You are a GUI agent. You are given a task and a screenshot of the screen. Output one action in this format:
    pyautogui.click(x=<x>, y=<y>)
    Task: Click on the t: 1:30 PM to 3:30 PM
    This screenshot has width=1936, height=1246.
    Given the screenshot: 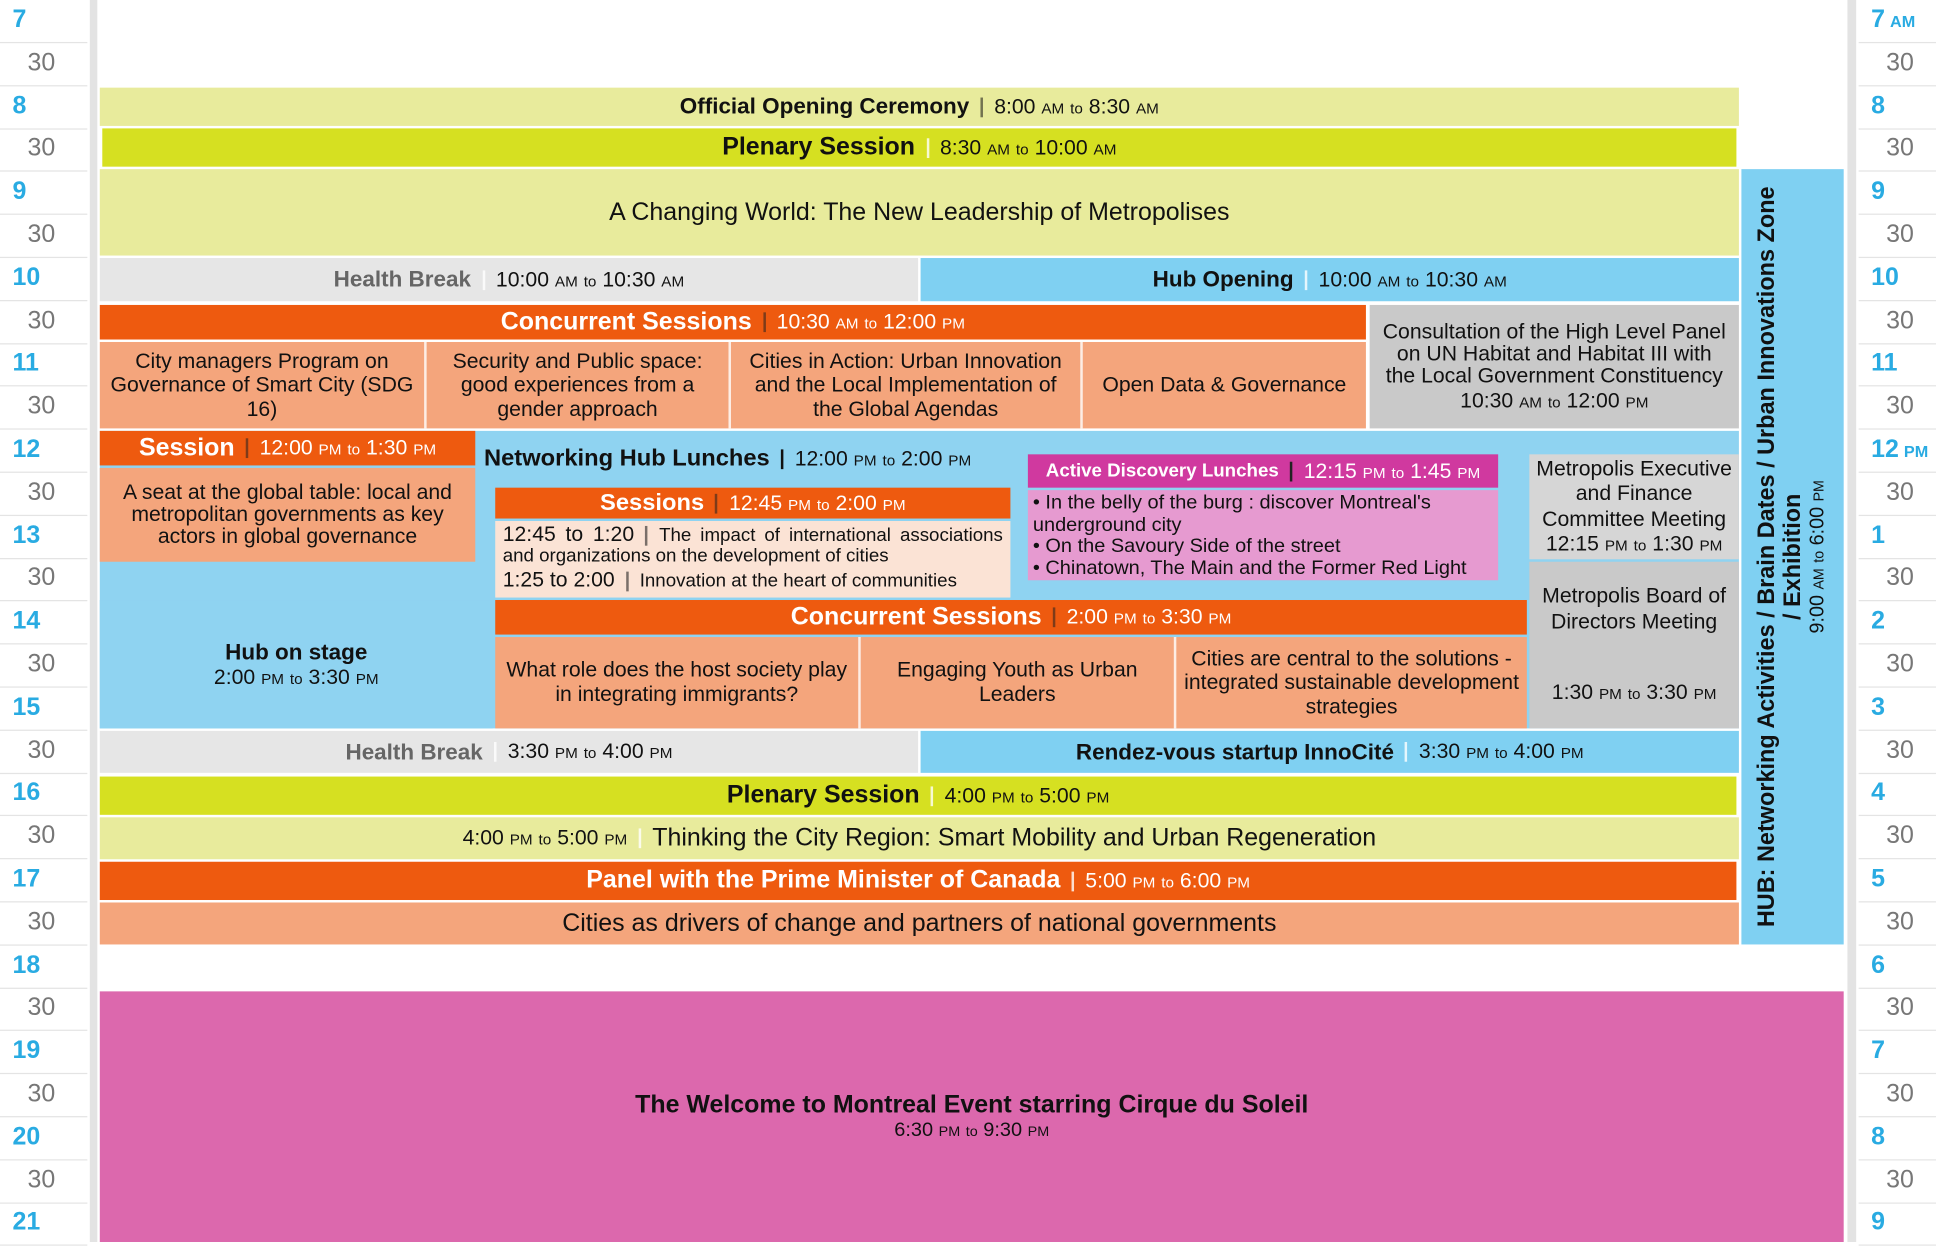 What is the action you would take?
    pyautogui.click(x=1634, y=692)
    